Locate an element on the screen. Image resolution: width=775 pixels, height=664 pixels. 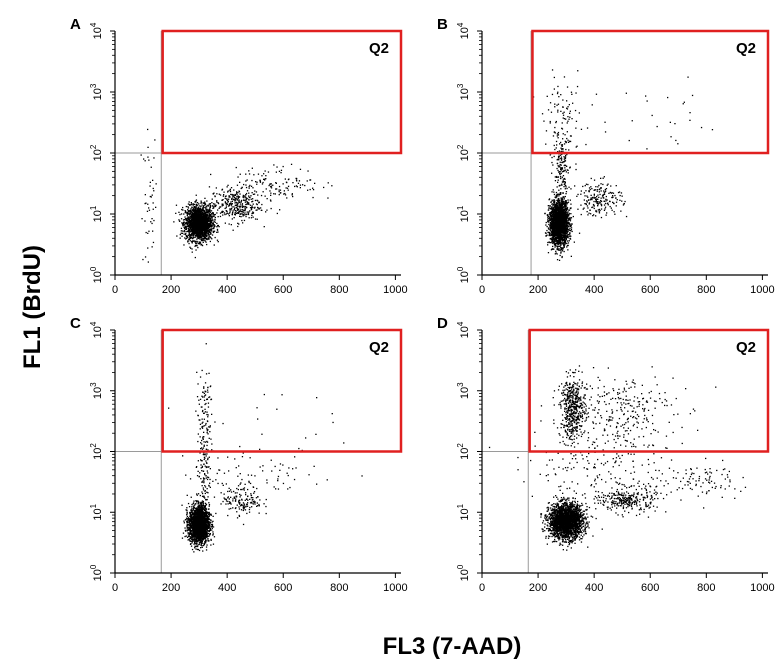
scatter-points is located at coordinates (236, 195).